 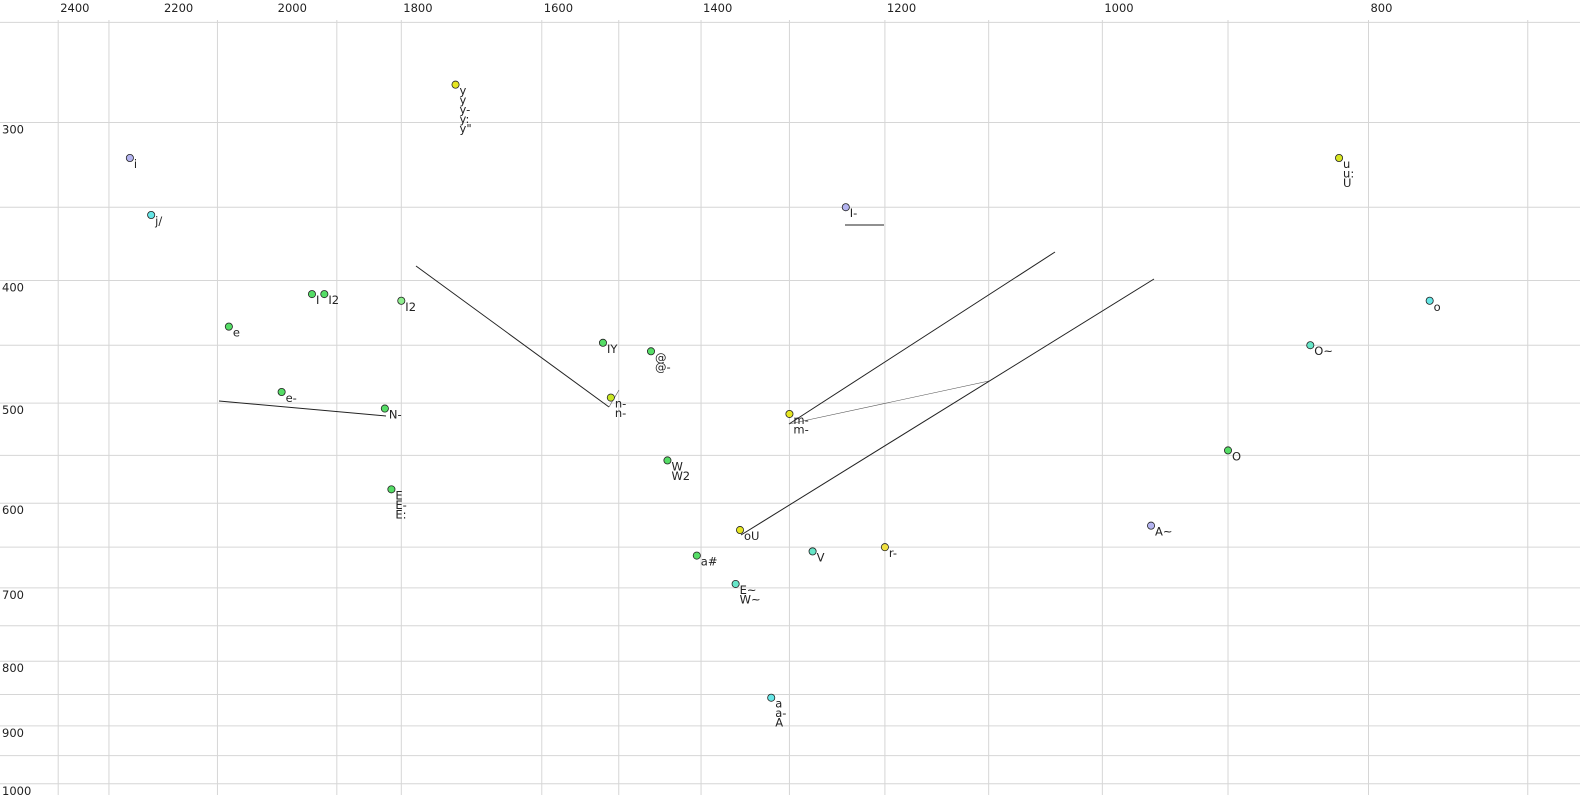 What do you see at coordinates (74, 8) in the screenshot?
I see `x-tick-label: 2400` at bounding box center [74, 8].